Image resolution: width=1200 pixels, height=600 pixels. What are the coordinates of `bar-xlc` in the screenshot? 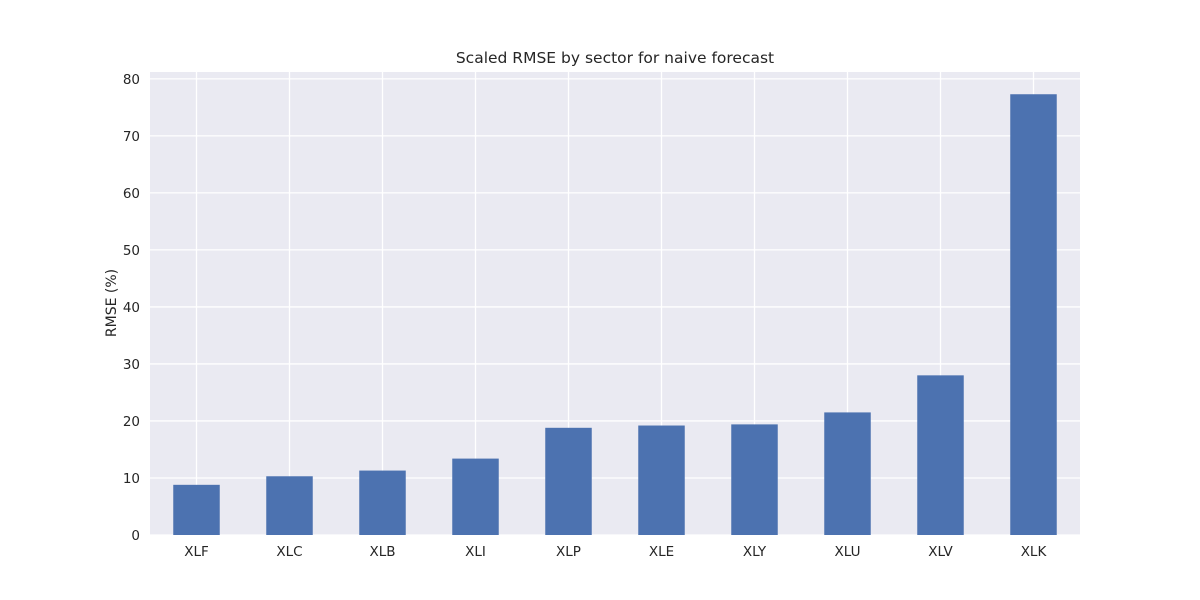 It's located at (289, 505).